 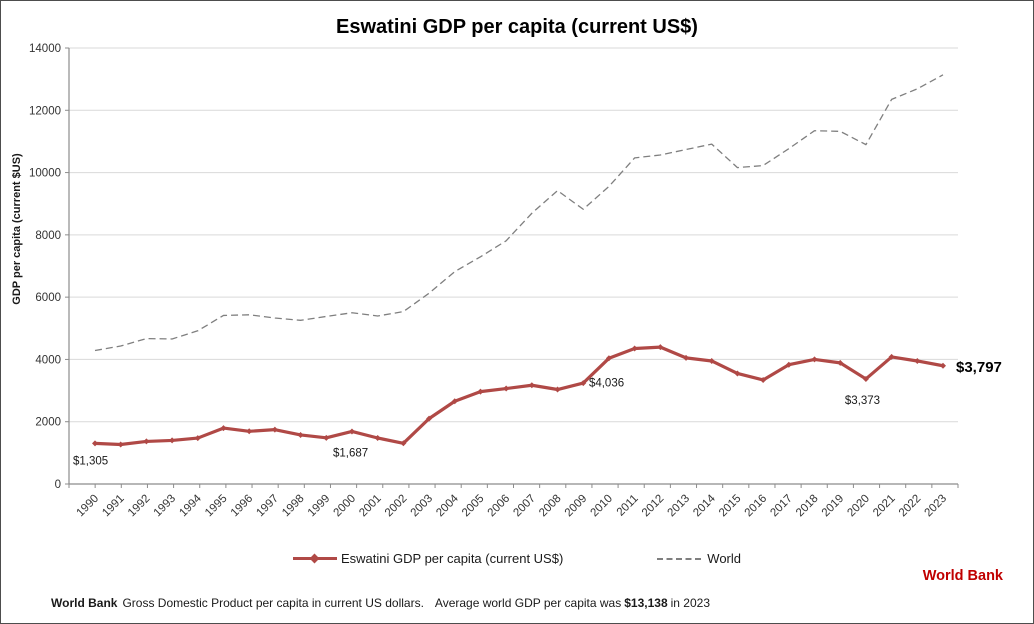 What do you see at coordinates (550, 506) in the screenshot?
I see `x-tick-label: 2008` at bounding box center [550, 506].